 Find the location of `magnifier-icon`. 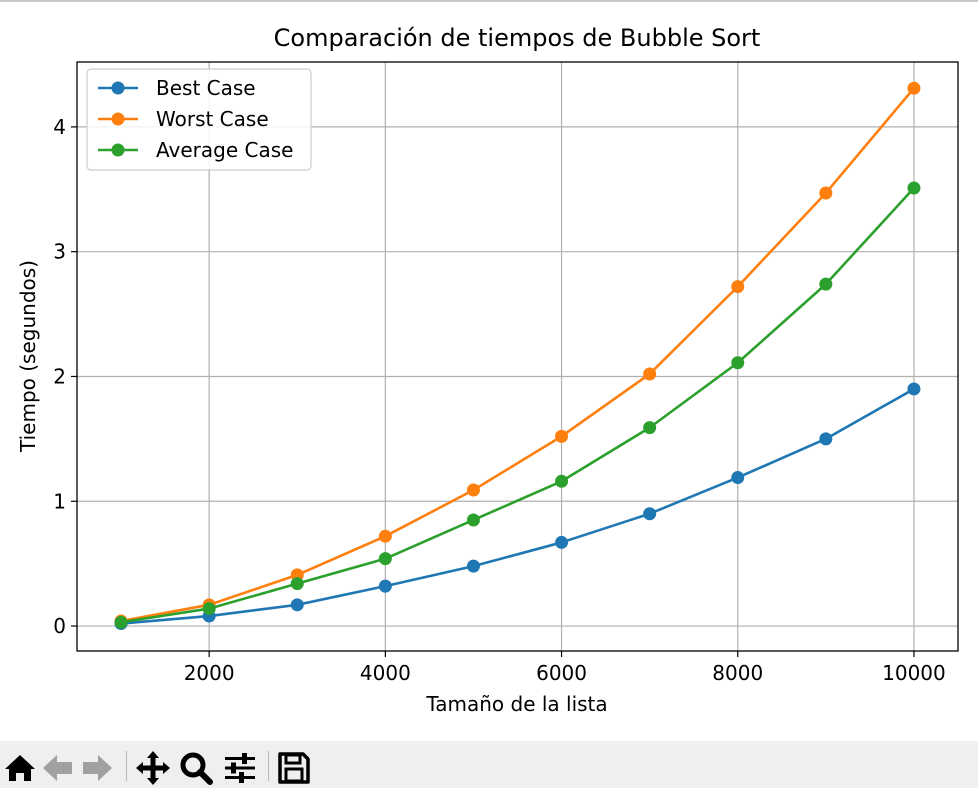

magnifier-icon is located at coordinates (196, 768).